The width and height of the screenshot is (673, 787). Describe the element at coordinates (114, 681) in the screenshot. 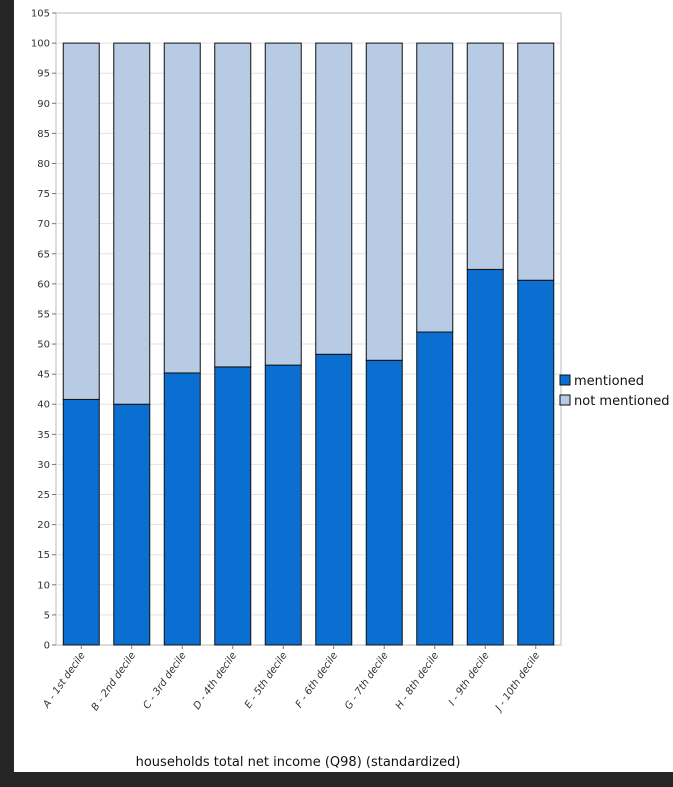

I see `x-tick-label: B - 2nd decile` at that location.